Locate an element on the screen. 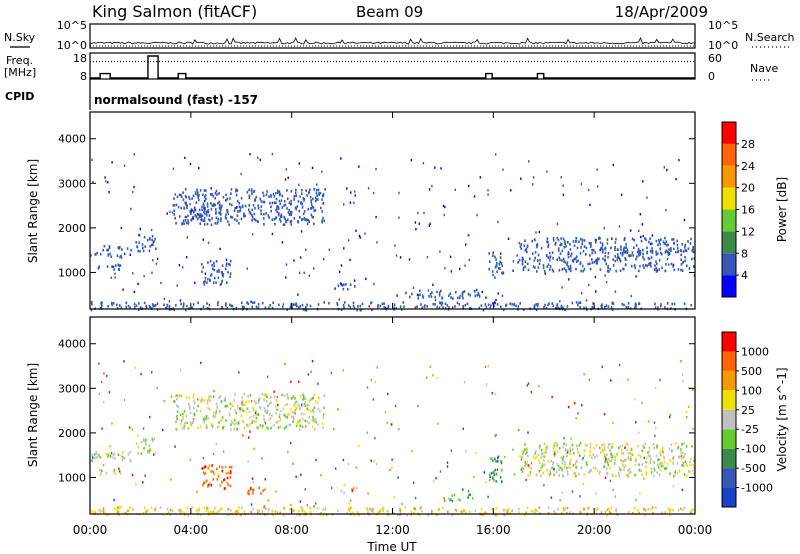 Image resolution: width=800 pixels, height=554 pixels. site-title: King Salmon (fitACF) is located at coordinates (174, 11).